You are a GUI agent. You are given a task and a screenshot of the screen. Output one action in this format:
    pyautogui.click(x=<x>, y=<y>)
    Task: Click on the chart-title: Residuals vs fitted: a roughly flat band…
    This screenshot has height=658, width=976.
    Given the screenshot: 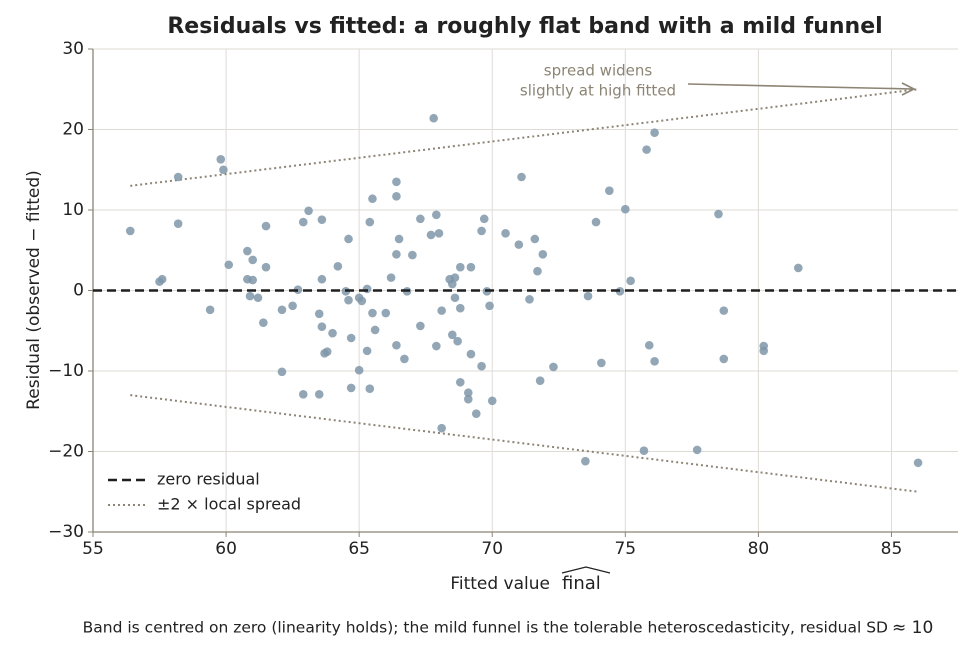 What is the action you would take?
    pyautogui.click(x=524, y=26)
    